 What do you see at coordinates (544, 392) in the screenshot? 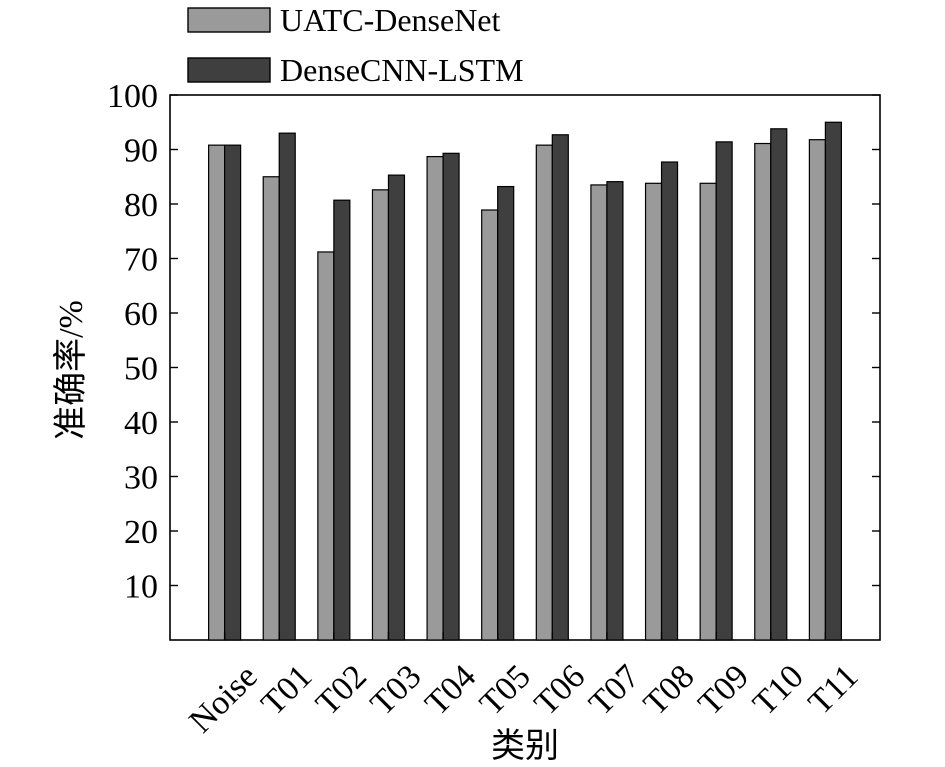
I see `bar-uatc-densenet-t06` at bounding box center [544, 392].